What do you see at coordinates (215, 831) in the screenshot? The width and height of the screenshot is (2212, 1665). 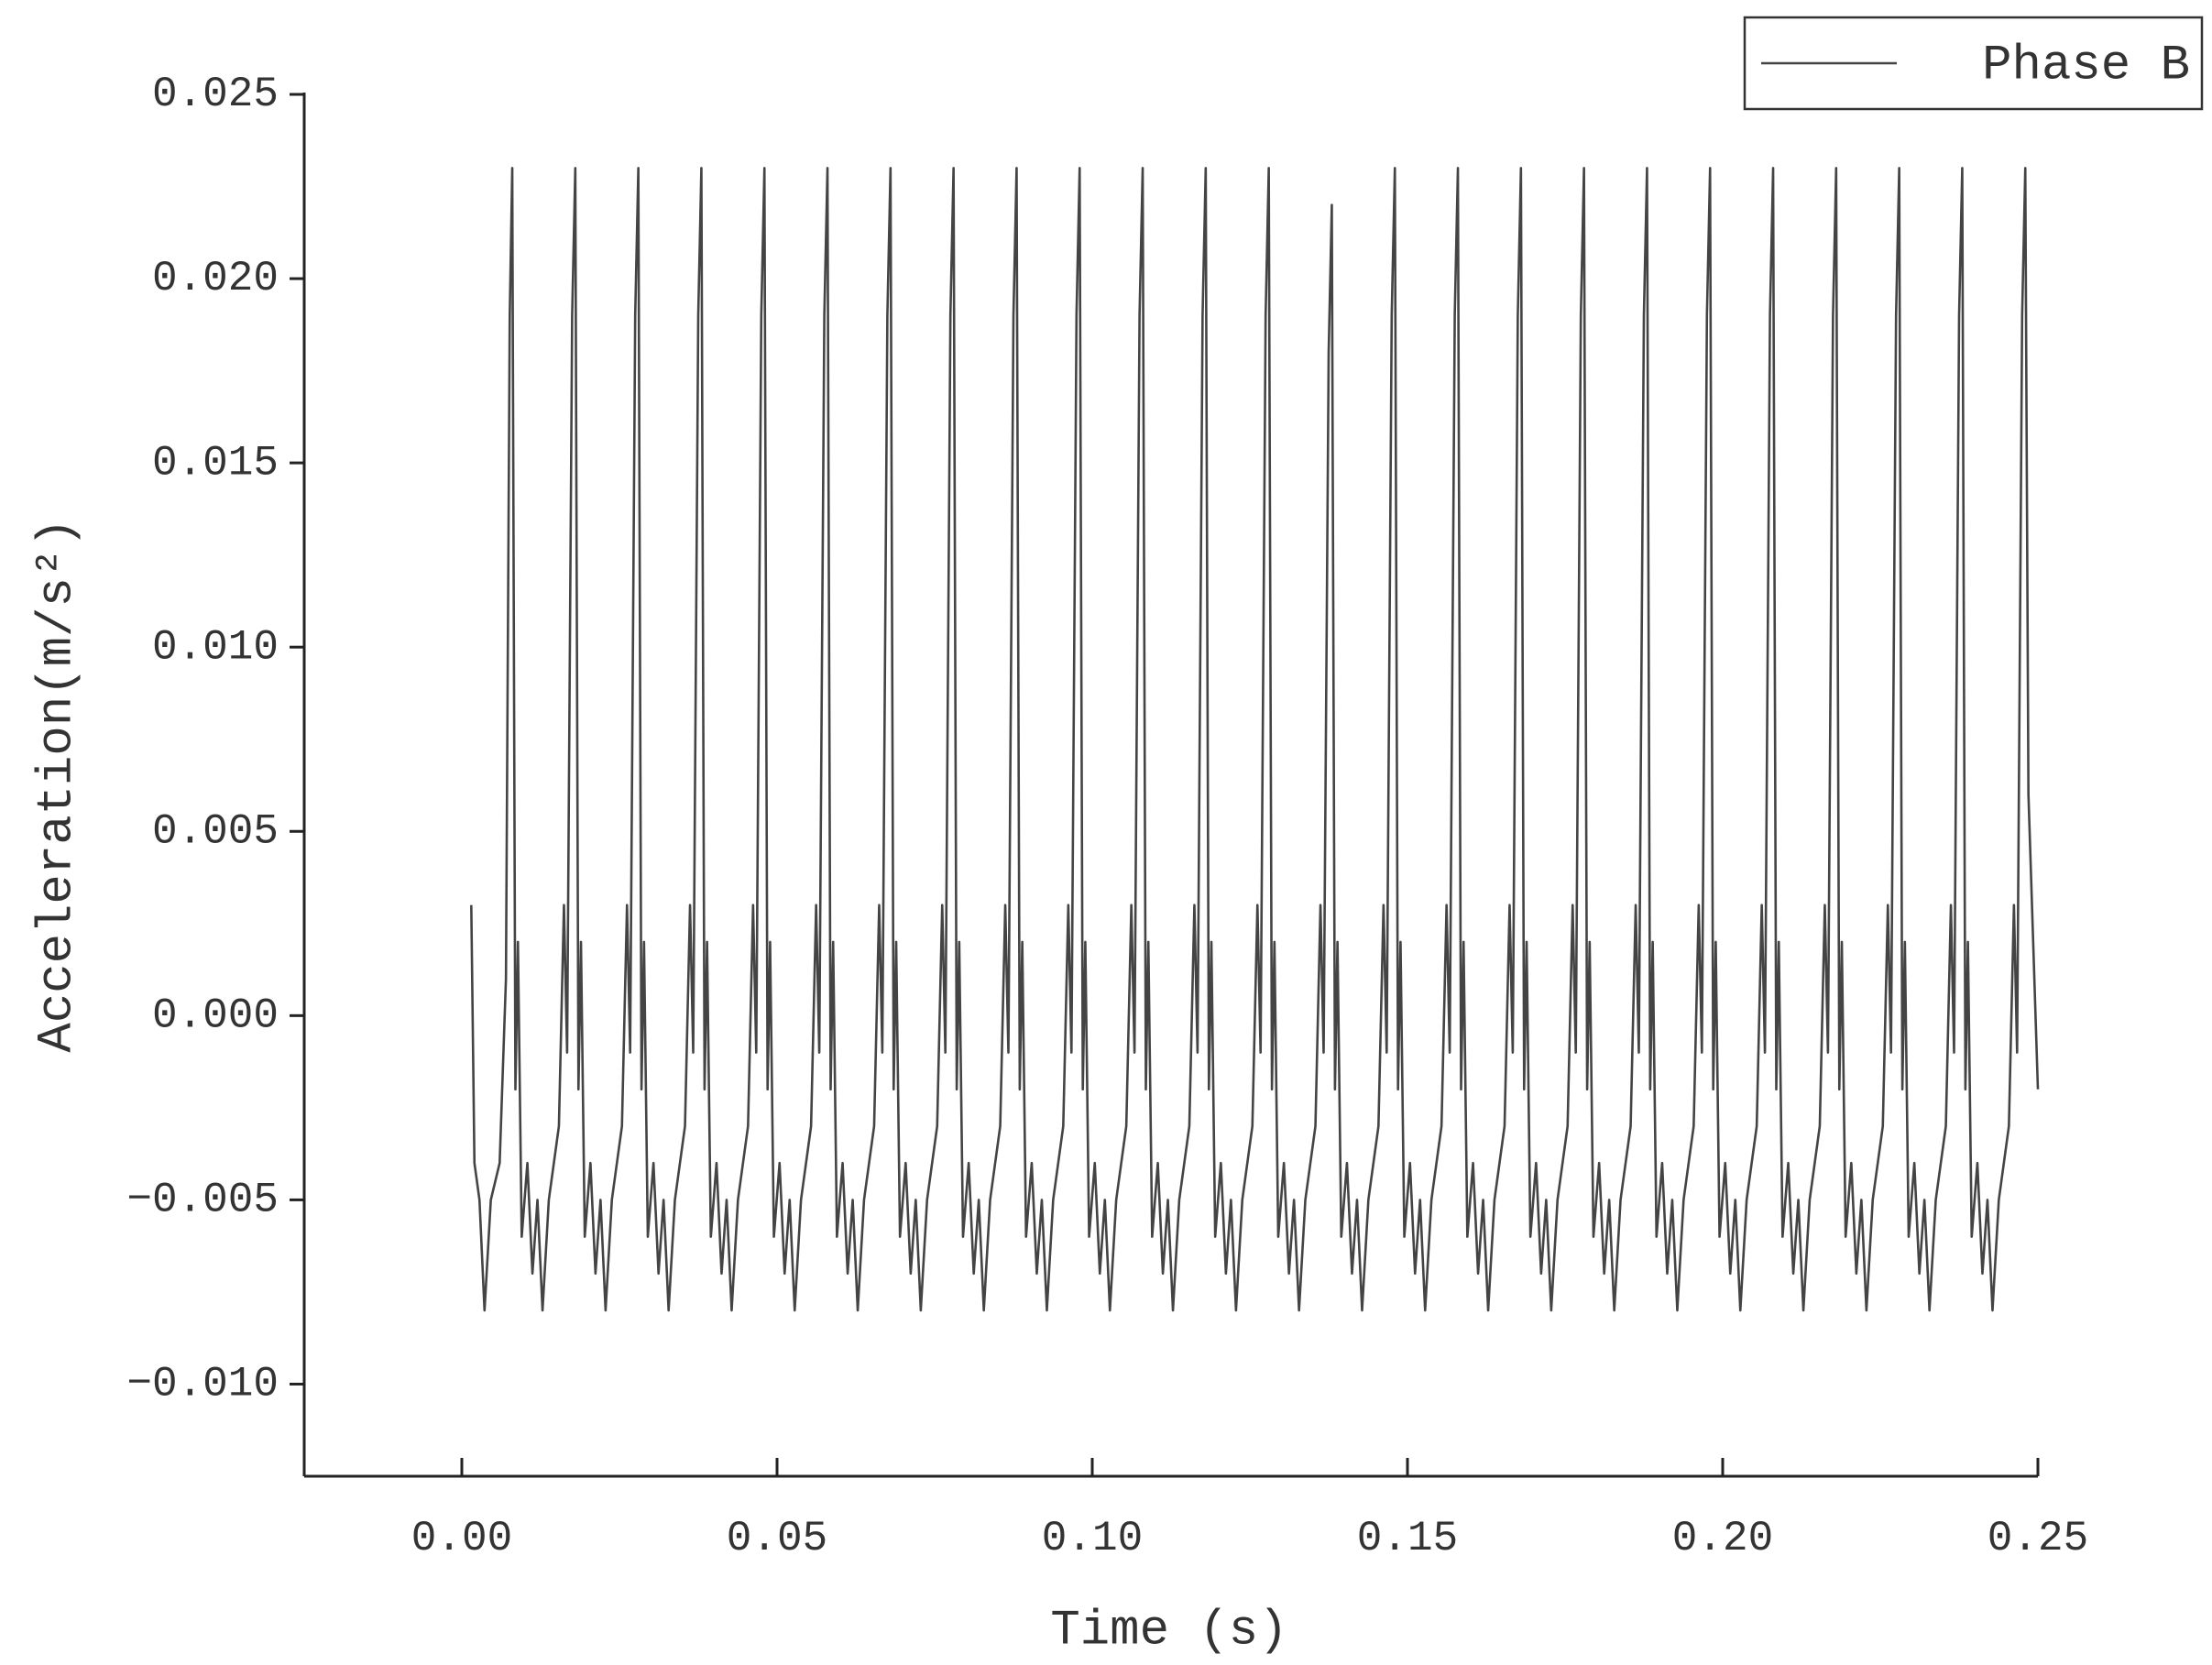 I see `y-tick-label: 0.005` at bounding box center [215, 831].